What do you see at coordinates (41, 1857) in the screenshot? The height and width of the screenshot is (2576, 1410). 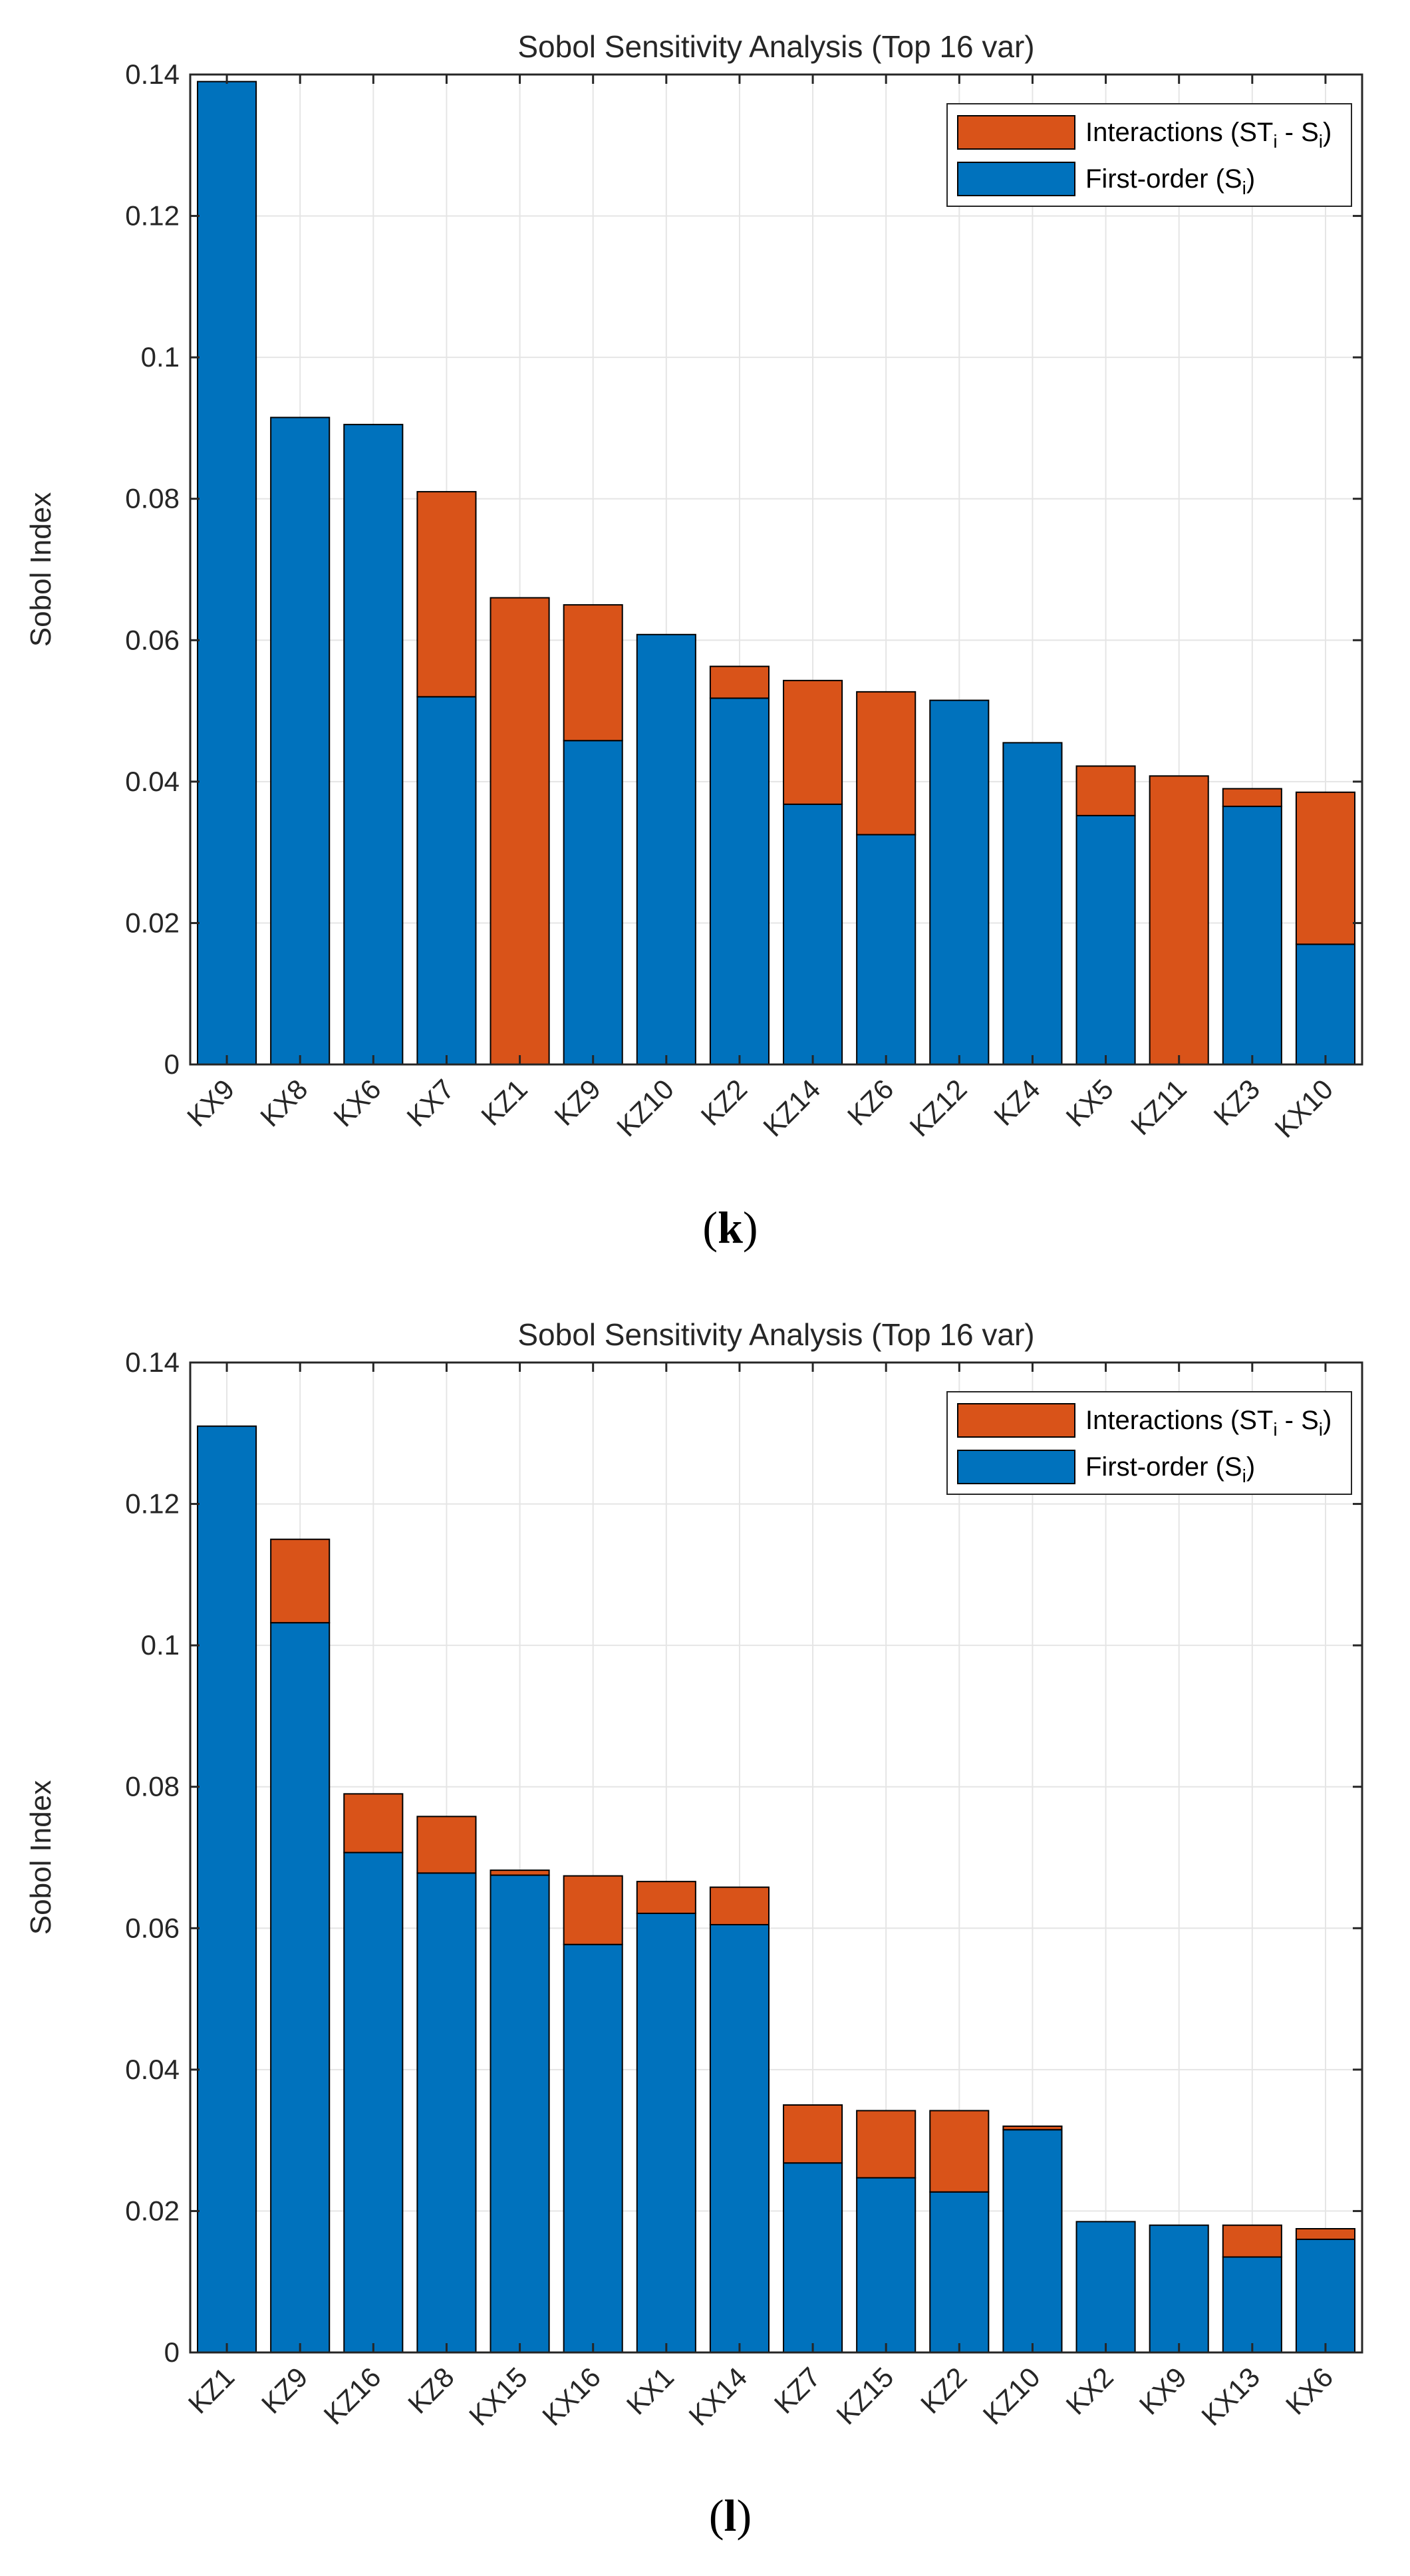 I see `y-axis-label: Sobol Index` at bounding box center [41, 1857].